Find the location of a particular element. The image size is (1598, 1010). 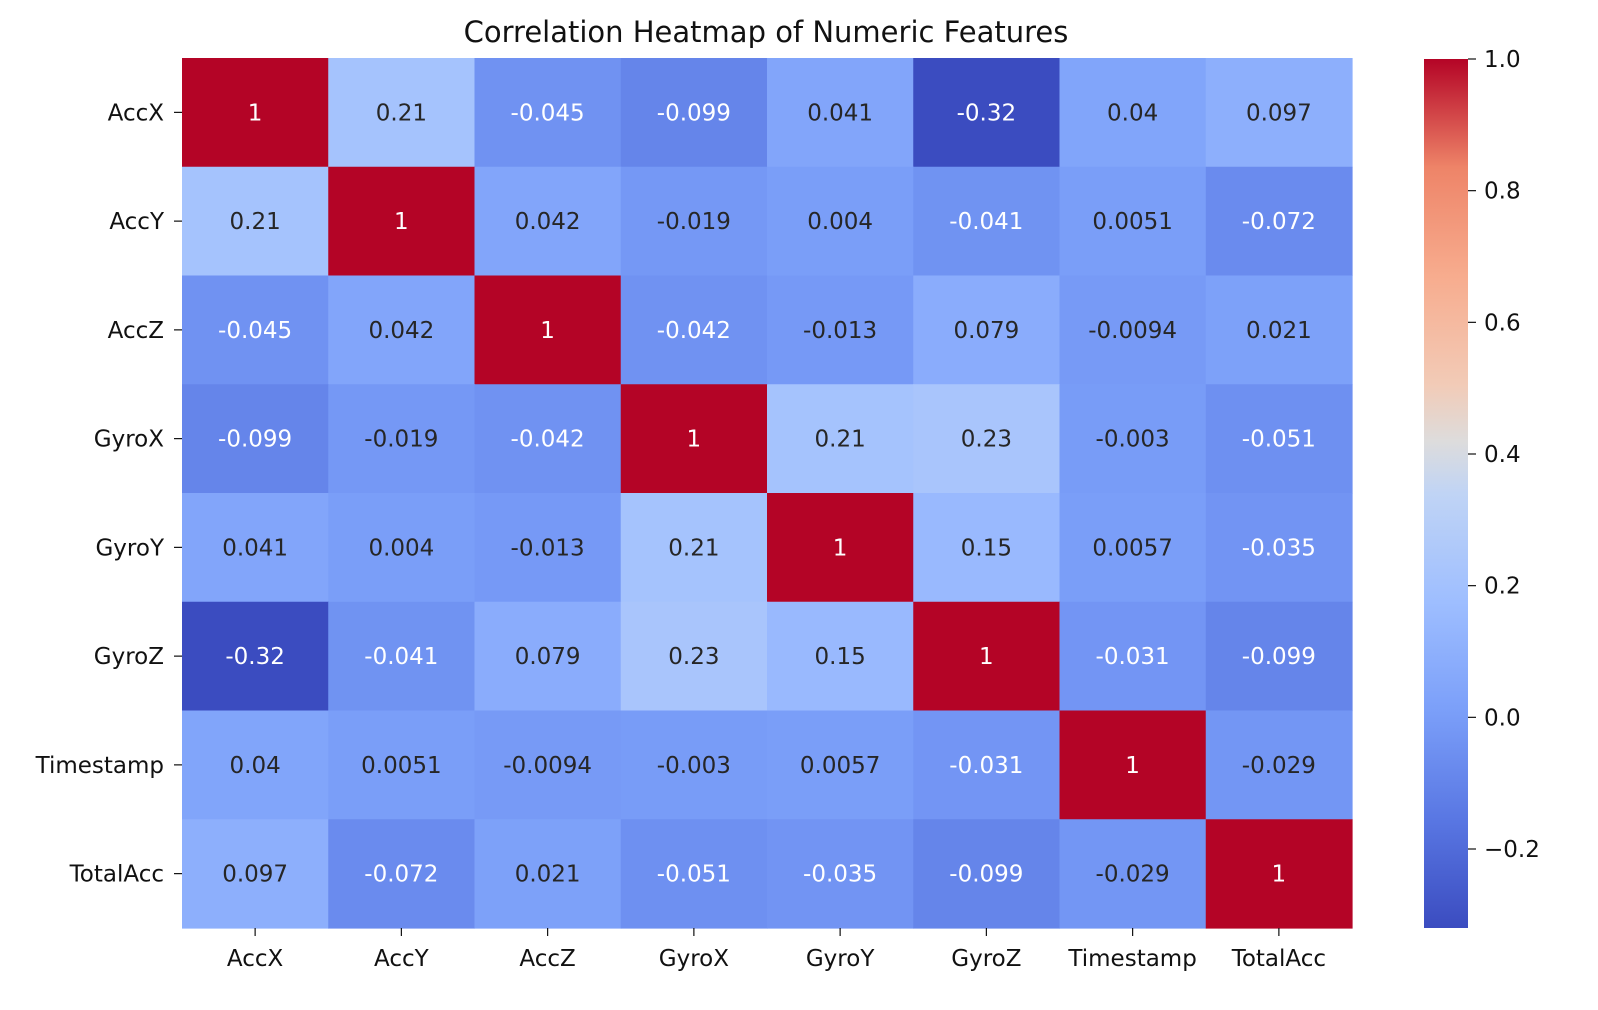

y-tick-label: AccZ is located at coordinates (136, 331).